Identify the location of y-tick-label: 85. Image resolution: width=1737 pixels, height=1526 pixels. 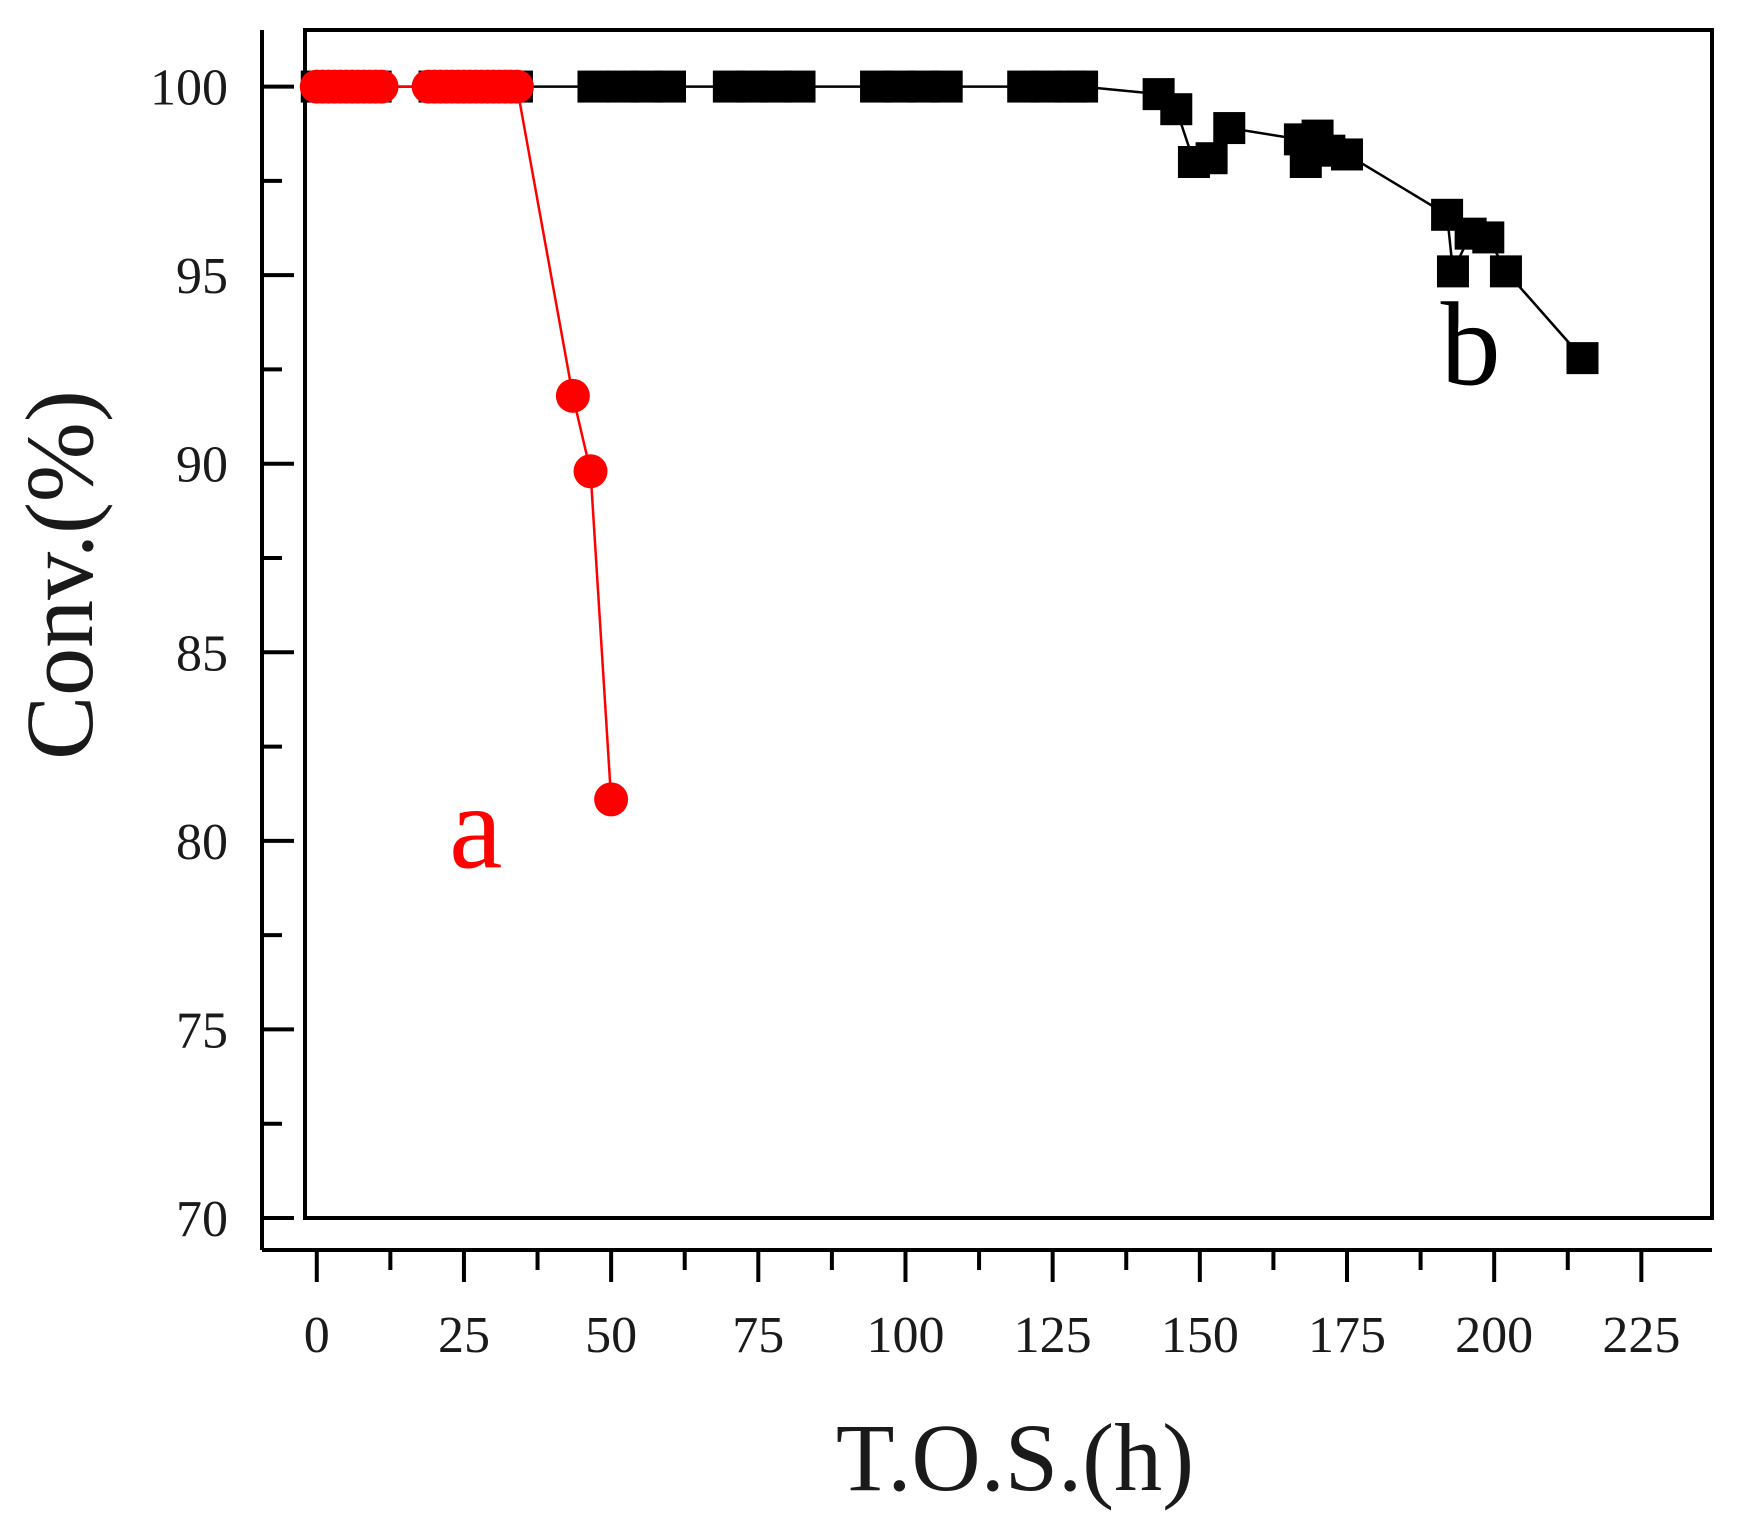
(202, 653).